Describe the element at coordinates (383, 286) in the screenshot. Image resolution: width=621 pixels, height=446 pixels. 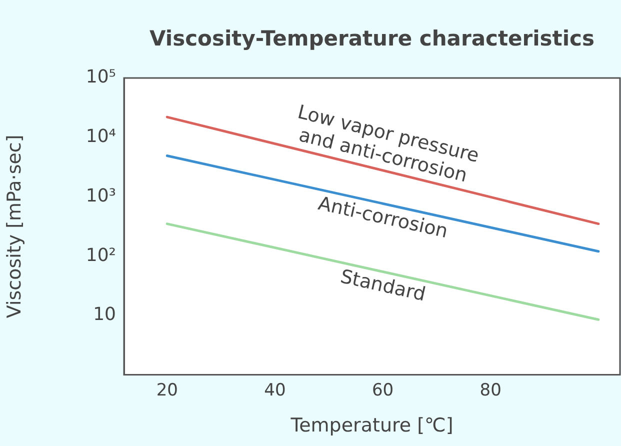
I see `text: Standard` at that location.